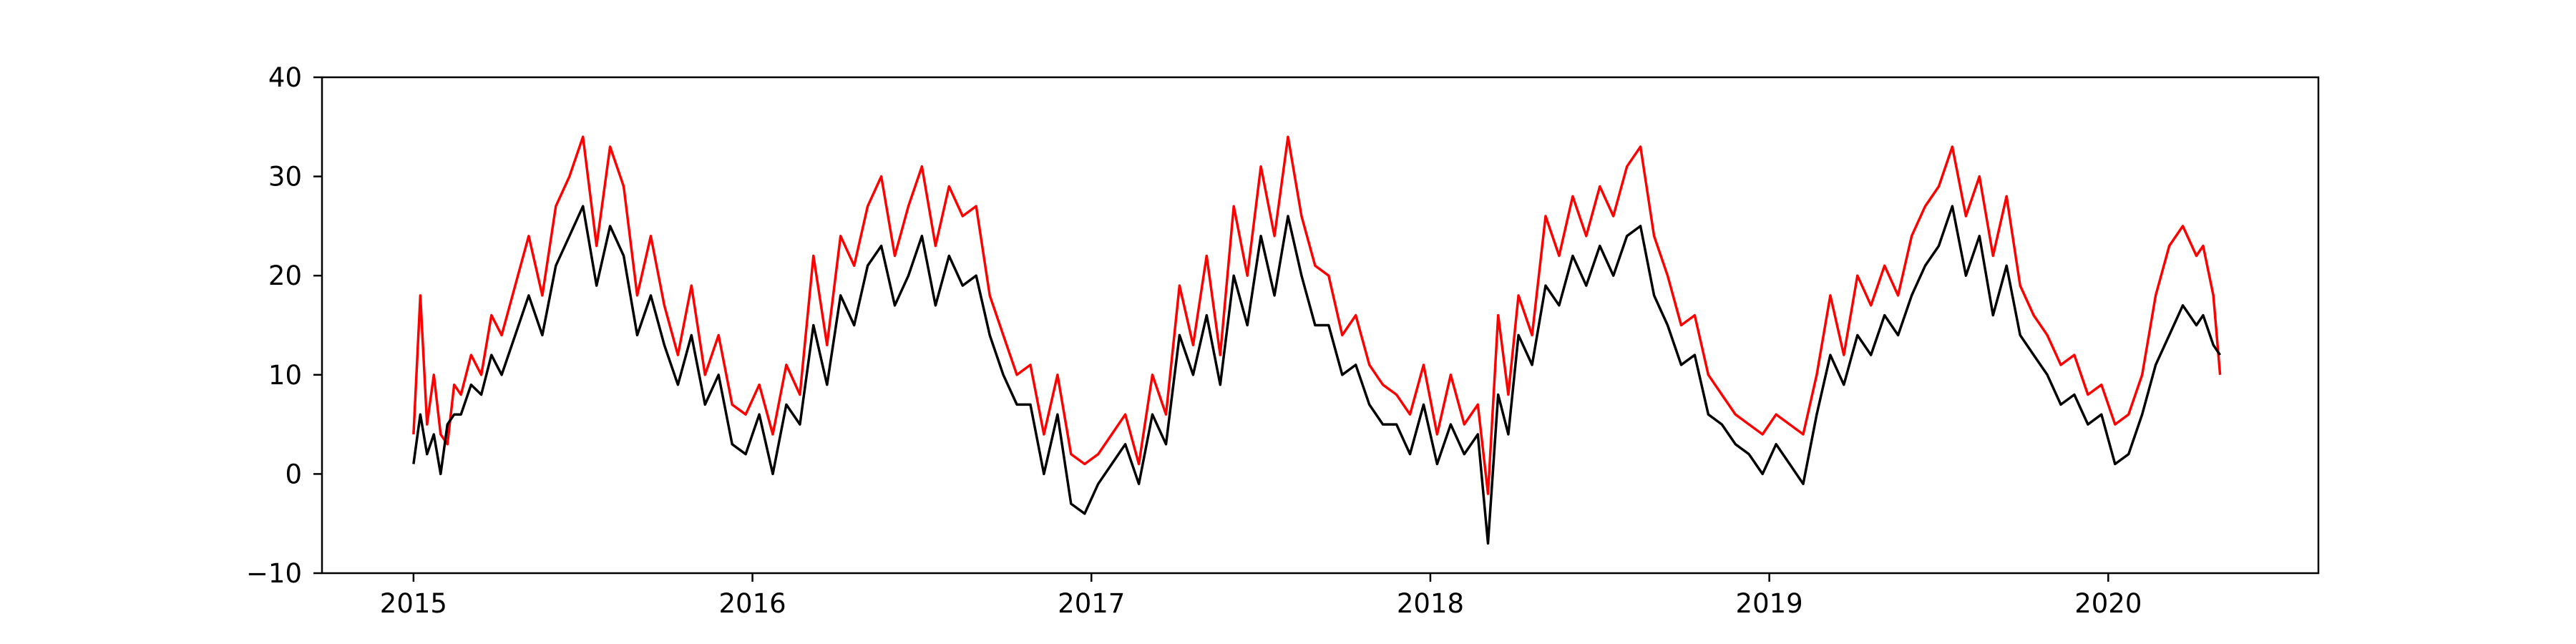  I want to click on x-tick-label: 2018, so click(1430, 603).